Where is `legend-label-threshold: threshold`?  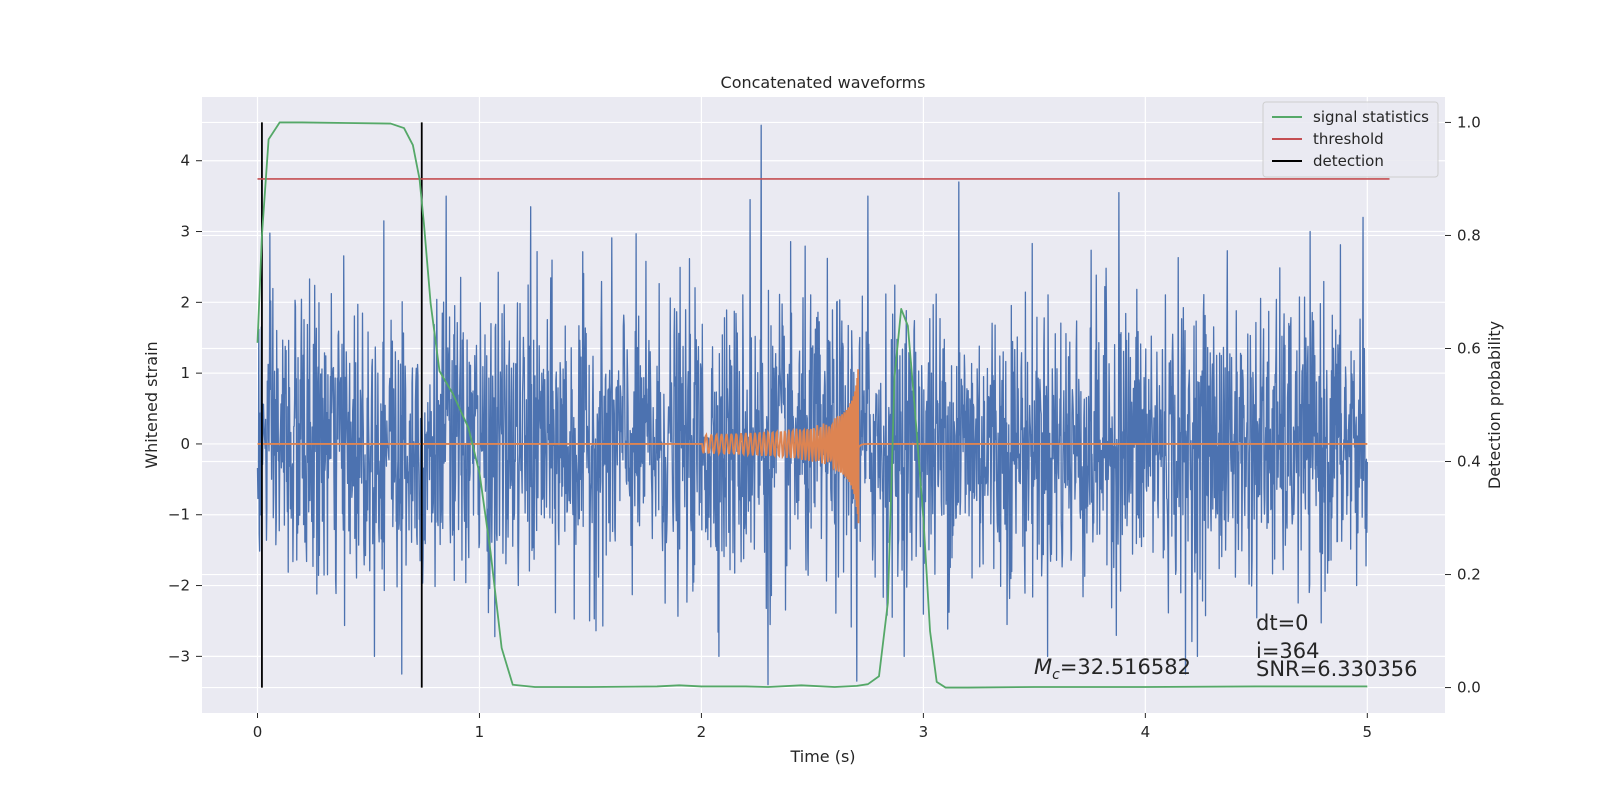 legend-label-threshold: threshold is located at coordinates (1348, 139).